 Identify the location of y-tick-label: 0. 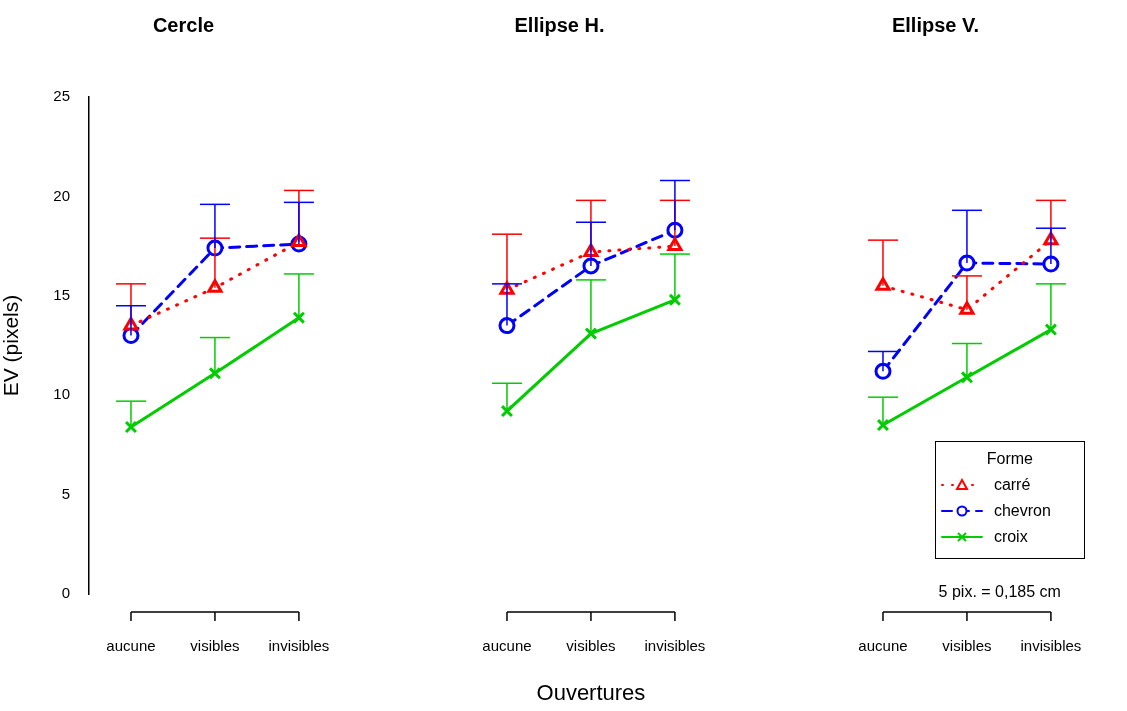
(65, 593).